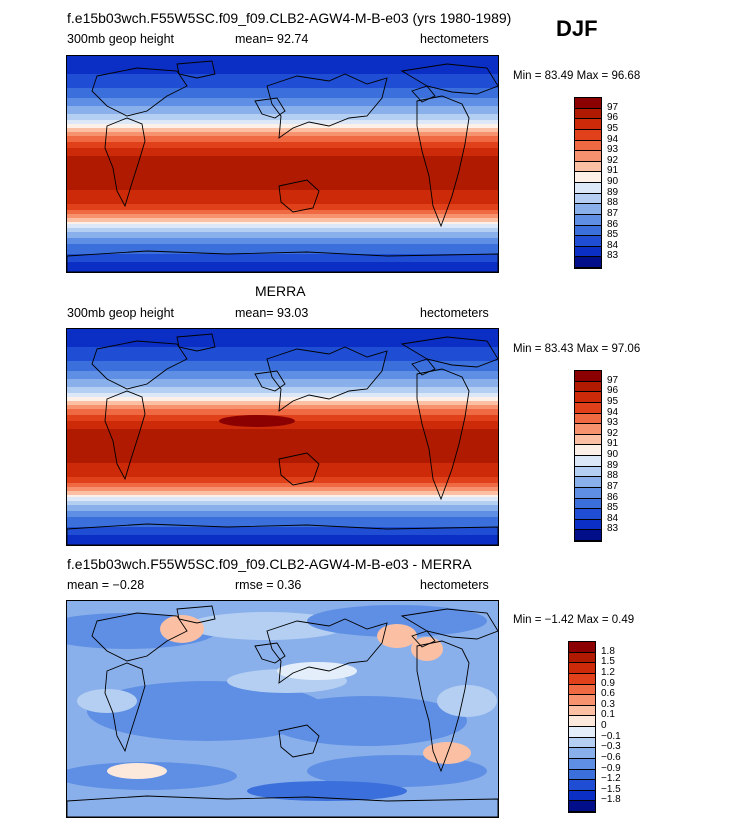 The image size is (733, 821). I want to click on colorbar-tick-label: −1.5, so click(611, 789).